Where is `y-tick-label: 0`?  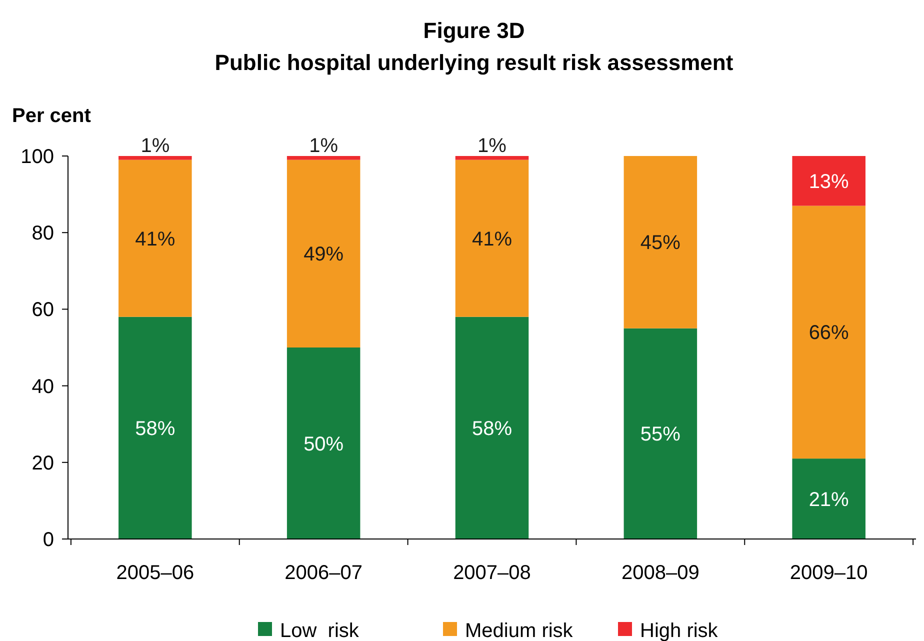 y-tick-label: 0 is located at coordinates (48, 540).